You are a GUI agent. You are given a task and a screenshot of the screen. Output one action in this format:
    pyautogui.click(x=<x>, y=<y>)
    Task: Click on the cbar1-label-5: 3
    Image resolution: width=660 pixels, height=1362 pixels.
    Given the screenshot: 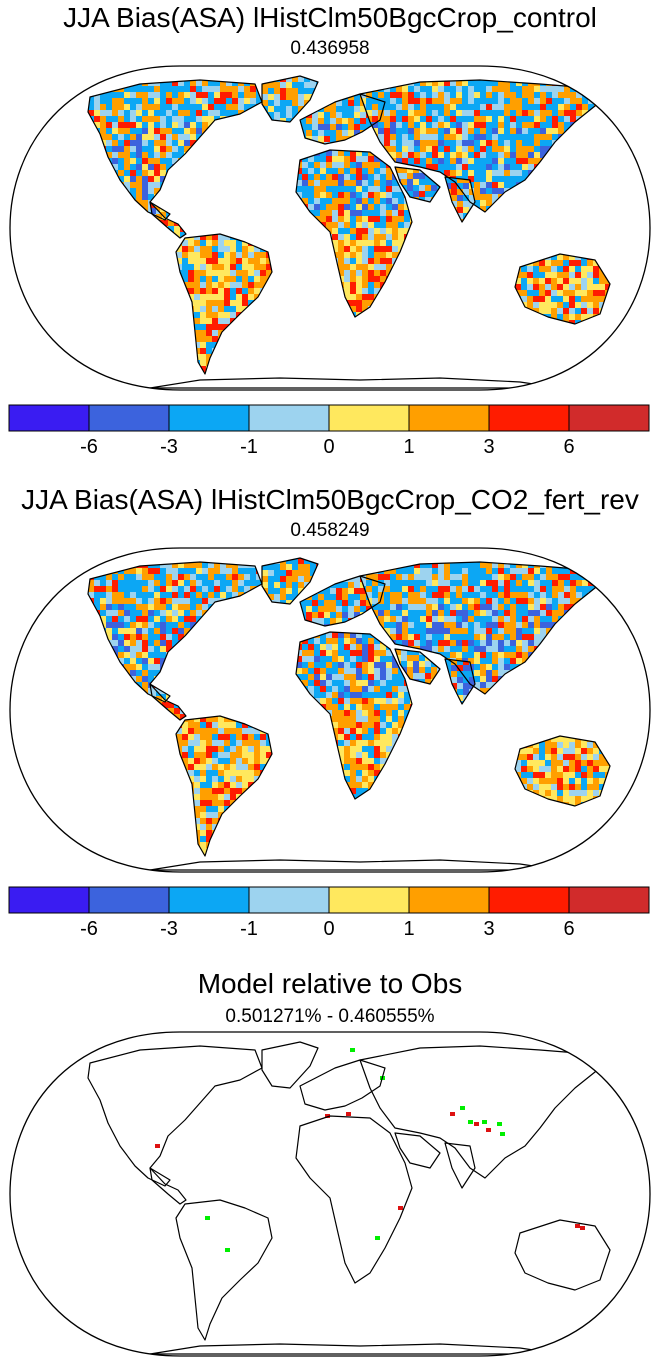 What is the action you would take?
    pyautogui.click(x=489, y=447)
    